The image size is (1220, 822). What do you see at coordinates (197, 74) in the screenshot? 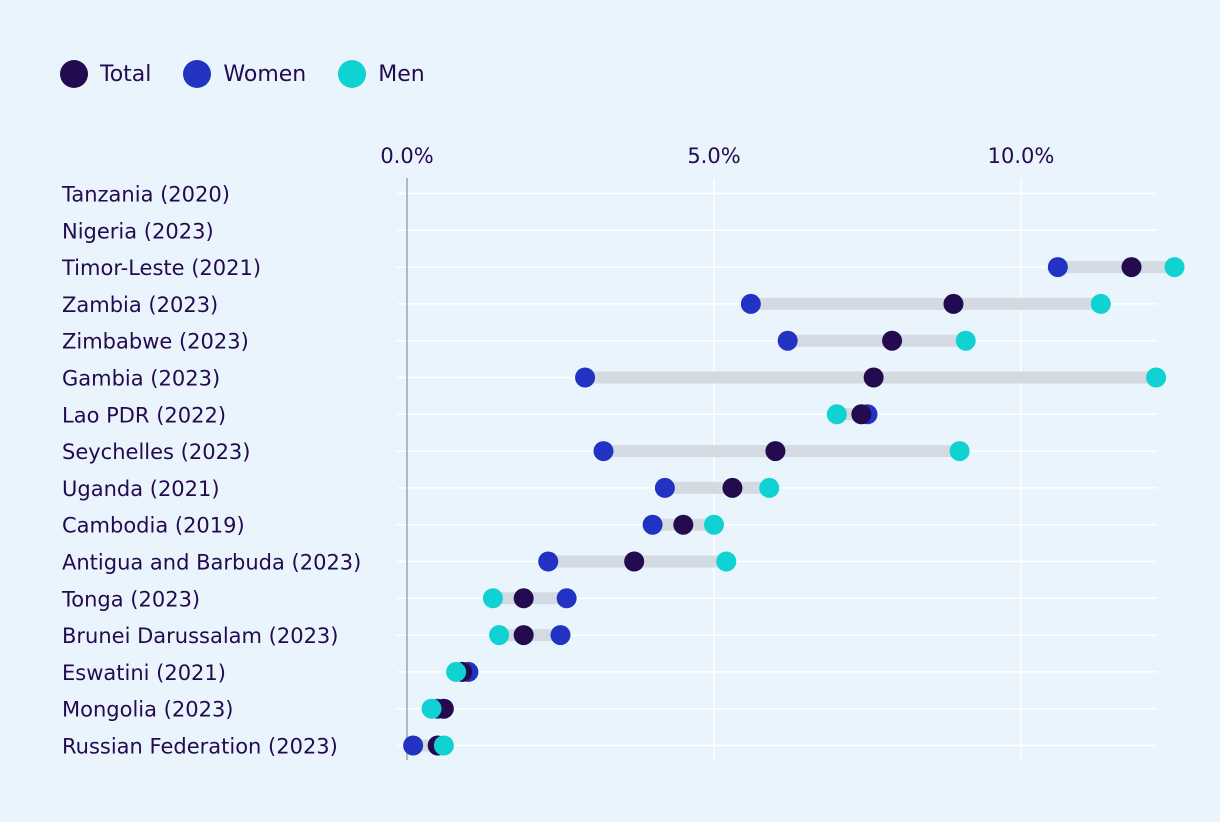
I see `legend-swatch-women` at bounding box center [197, 74].